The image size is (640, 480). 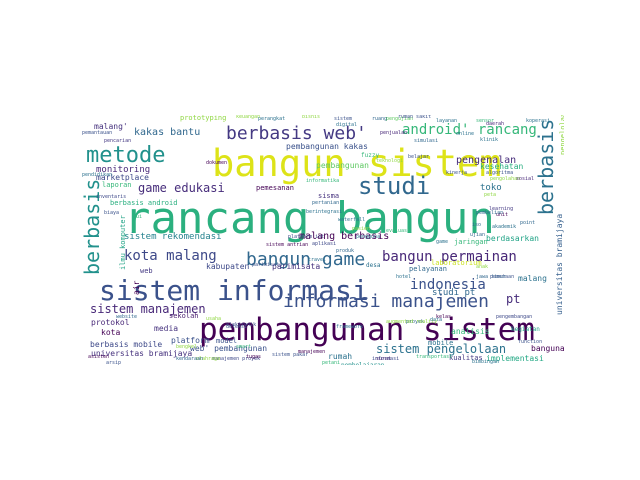 What do you see at coordinates (329, 196) in the screenshot?
I see `word-cloud-term: sisma` at bounding box center [329, 196].